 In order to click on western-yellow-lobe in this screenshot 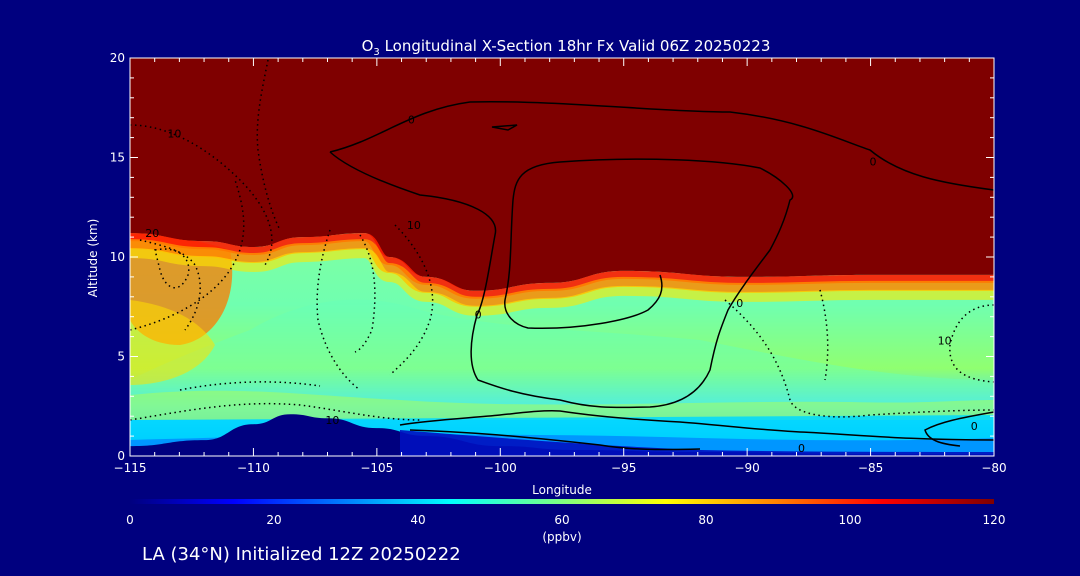, I will do `click(172, 342)`.